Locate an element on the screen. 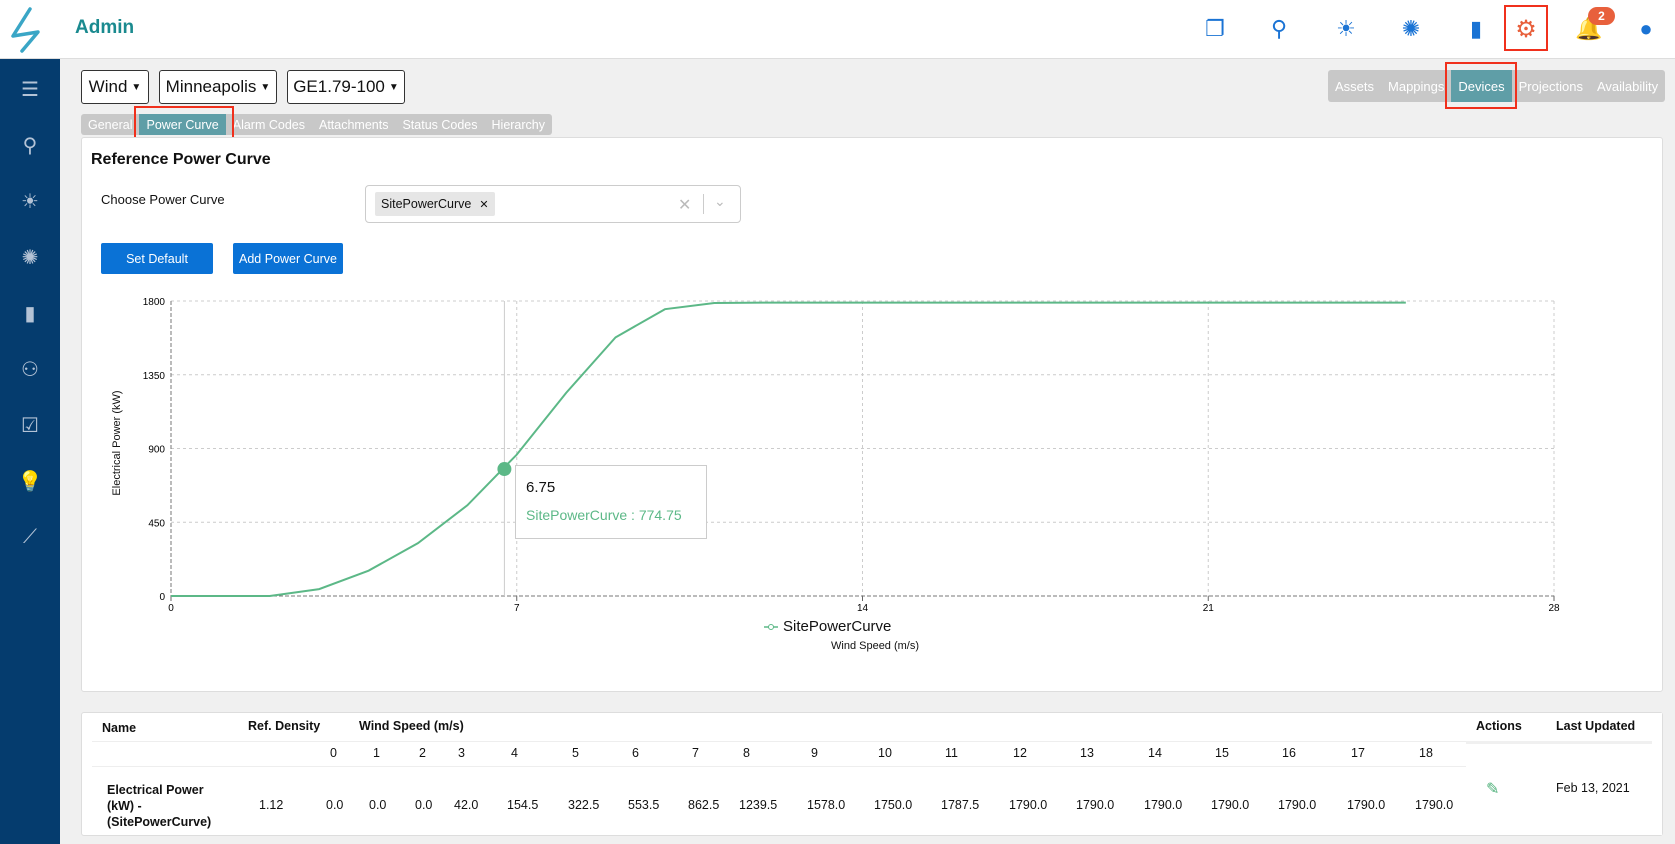 The width and height of the screenshot is (1675, 844). power-value: 1578.0 is located at coordinates (826, 805).